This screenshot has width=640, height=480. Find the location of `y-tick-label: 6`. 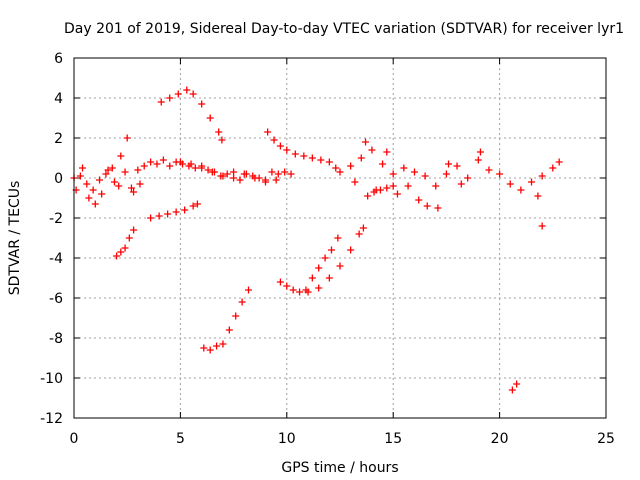

y-tick-label: 6 is located at coordinates (58, 59).